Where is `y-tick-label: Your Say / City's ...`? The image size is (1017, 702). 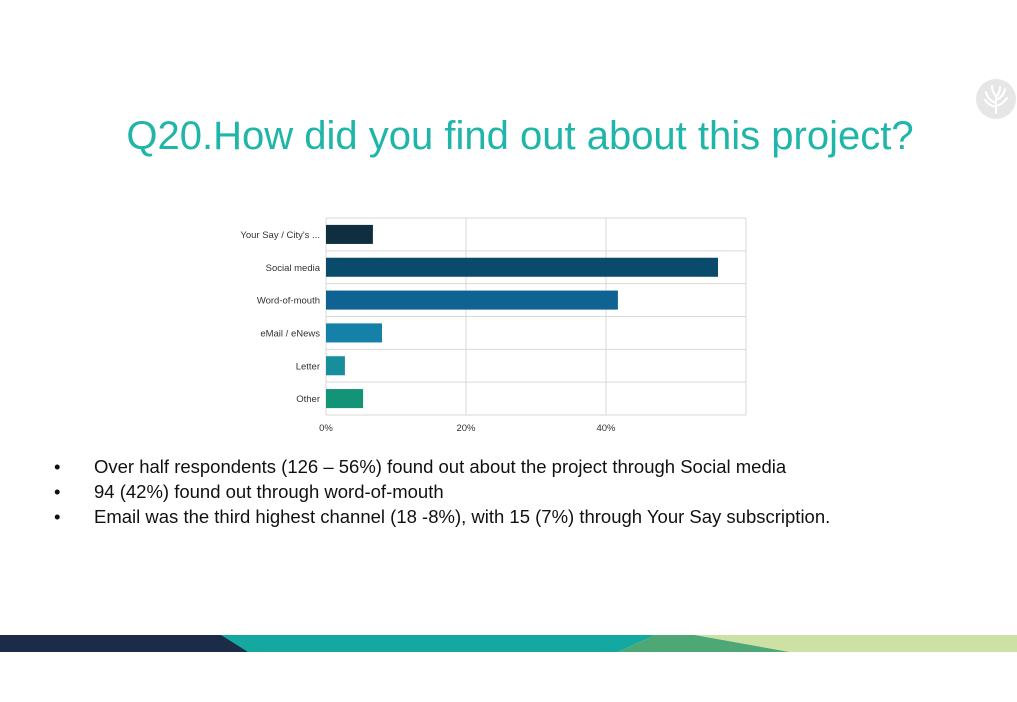 y-tick-label: Your Say / City's ... is located at coordinates (280, 235).